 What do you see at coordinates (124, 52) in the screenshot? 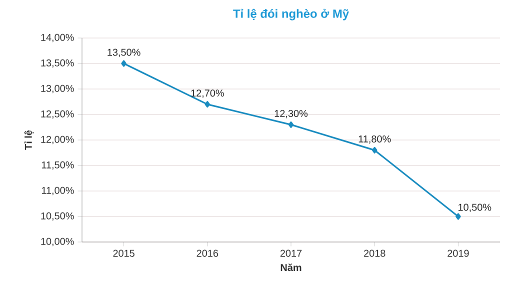
I see `data-label: 13,50%` at bounding box center [124, 52].